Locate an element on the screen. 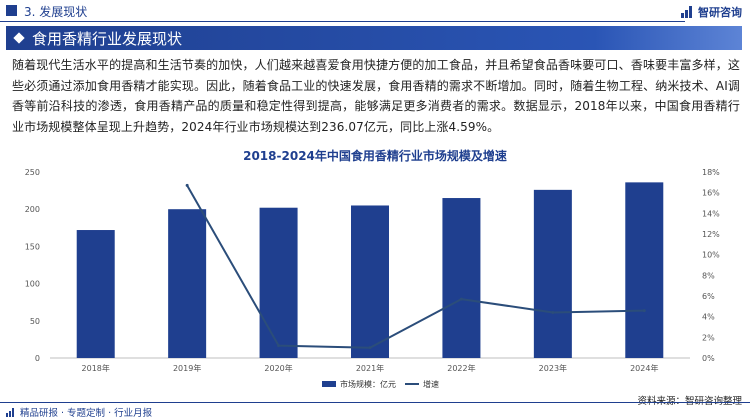 Image resolution: width=750 pixels, height=420 pixels. y-right-tick-label: 14% is located at coordinates (711, 213).